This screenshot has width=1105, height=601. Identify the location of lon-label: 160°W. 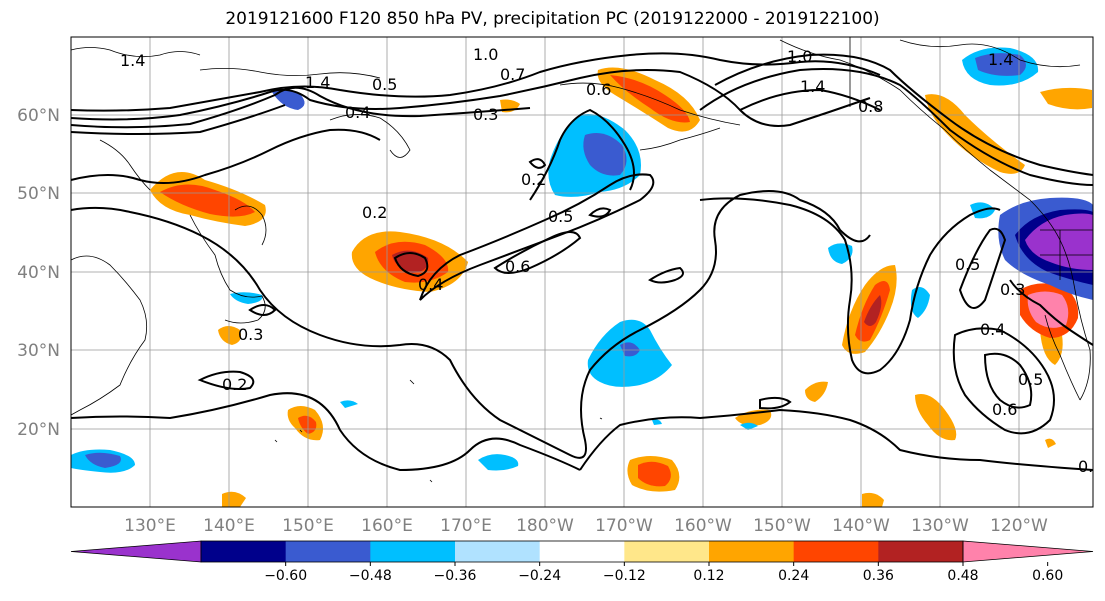
(703, 526).